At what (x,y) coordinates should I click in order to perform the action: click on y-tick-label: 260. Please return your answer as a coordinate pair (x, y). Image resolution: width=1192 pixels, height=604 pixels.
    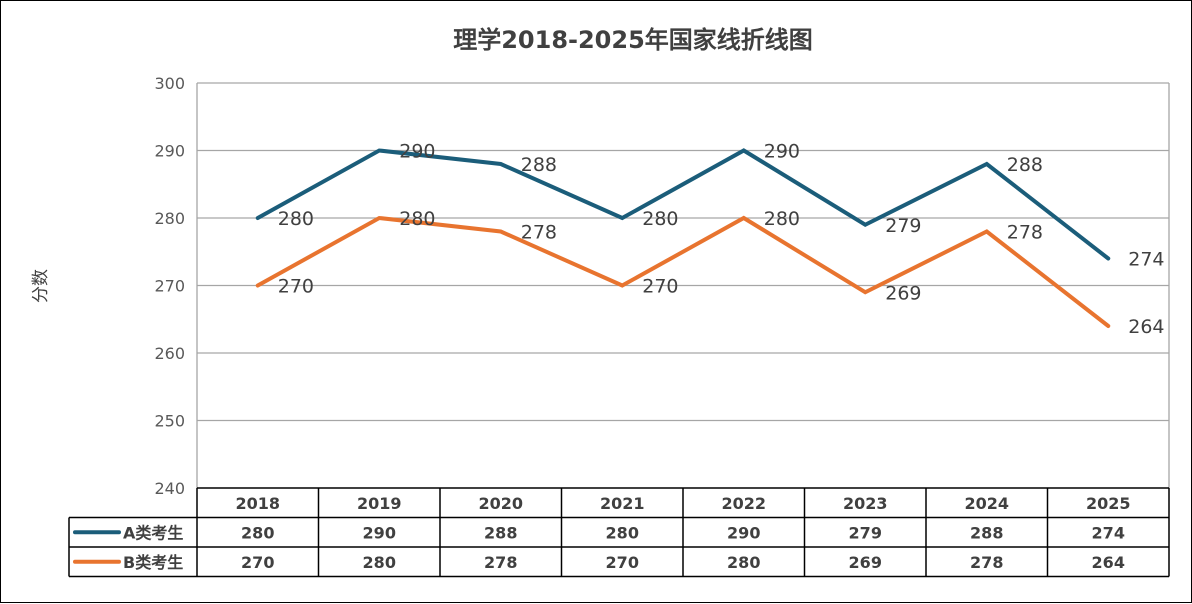
    Looking at the image, I should click on (169, 353).